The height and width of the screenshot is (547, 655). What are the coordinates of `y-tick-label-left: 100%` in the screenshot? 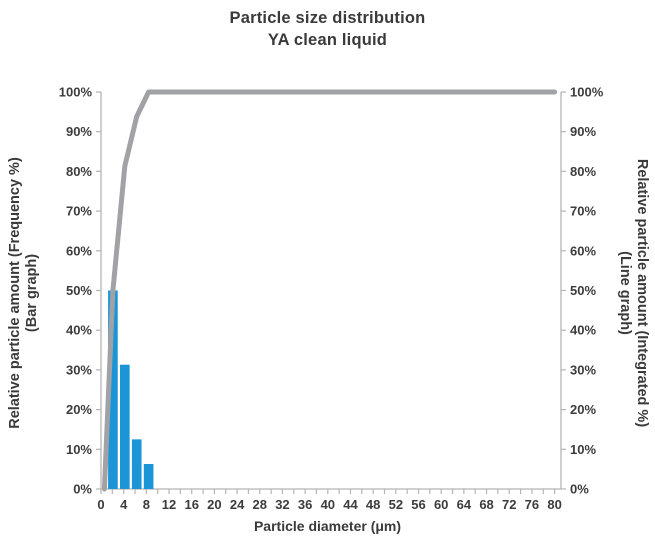 It's located at (76, 92).